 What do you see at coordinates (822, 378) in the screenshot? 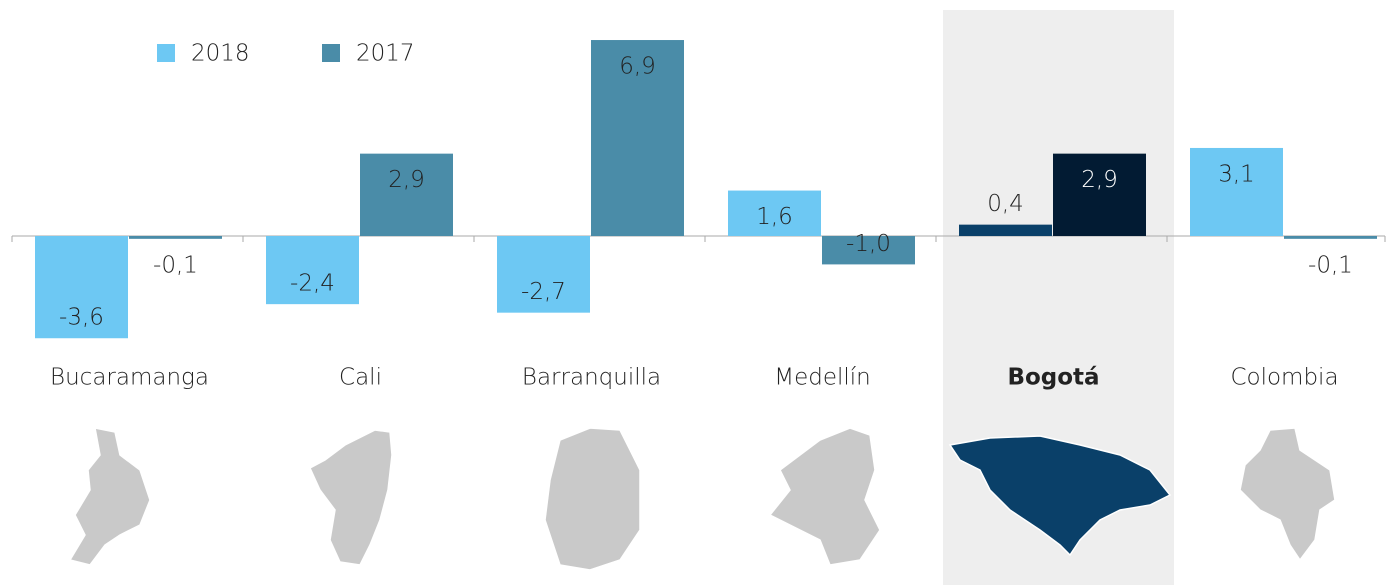
I see `x-tick-label: Medellín` at bounding box center [822, 378].